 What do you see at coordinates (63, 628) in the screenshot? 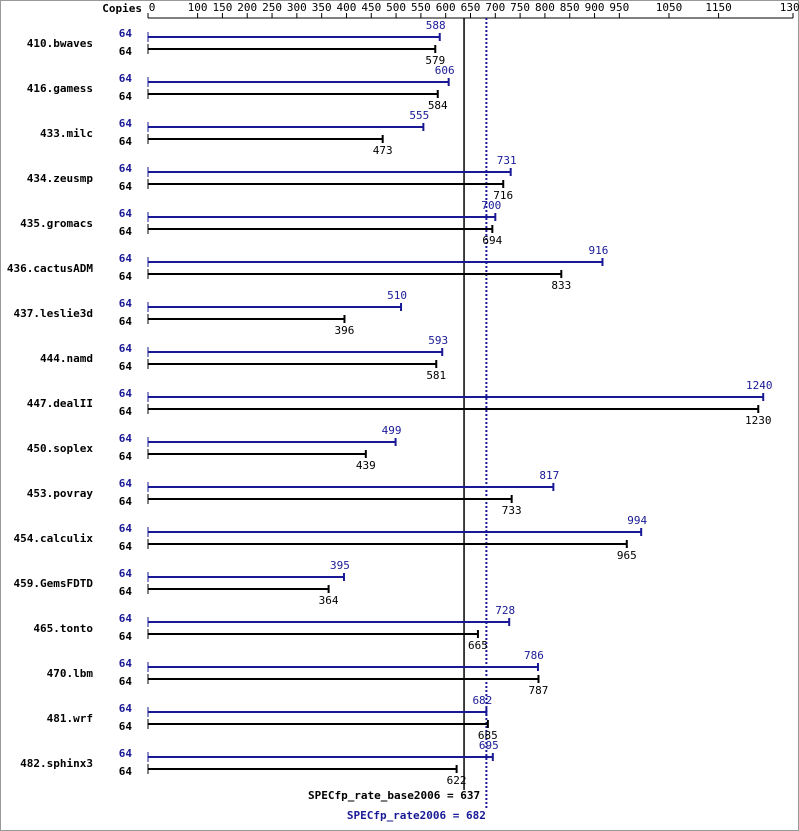
I see `benchmark-label: 465.tonto` at bounding box center [63, 628].